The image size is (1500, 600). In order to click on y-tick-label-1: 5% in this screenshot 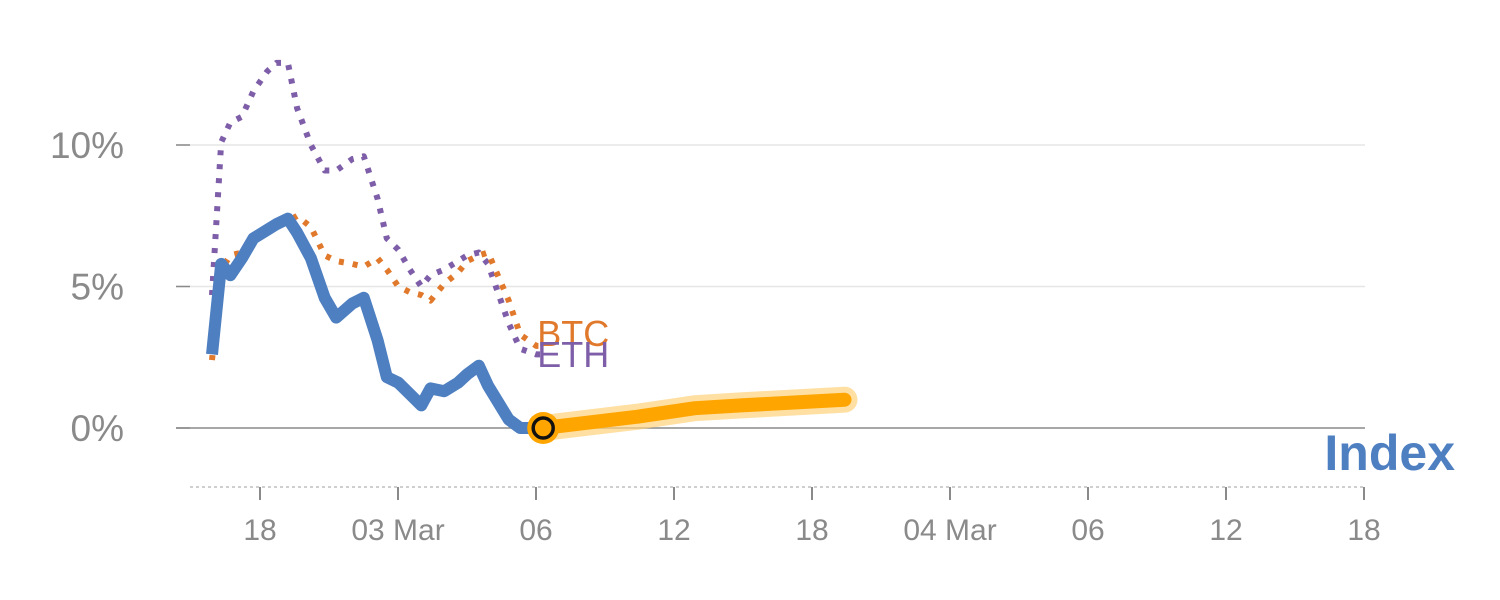, I will do `click(97, 287)`.